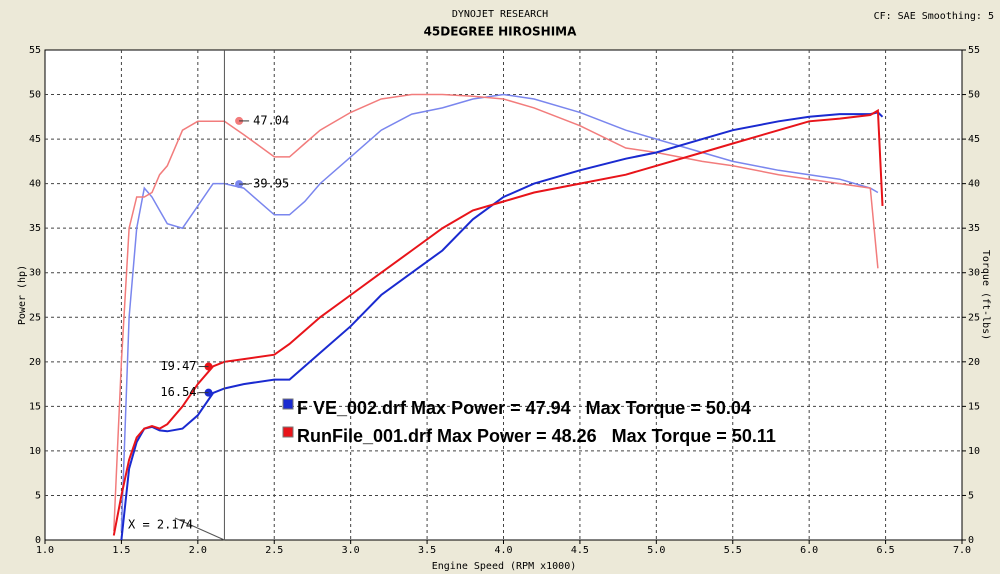 This screenshot has width=1000, height=574. Describe the element at coordinates (934, 16) in the screenshot. I see `settings-label: CF: SAE Smoothing: 5` at that location.